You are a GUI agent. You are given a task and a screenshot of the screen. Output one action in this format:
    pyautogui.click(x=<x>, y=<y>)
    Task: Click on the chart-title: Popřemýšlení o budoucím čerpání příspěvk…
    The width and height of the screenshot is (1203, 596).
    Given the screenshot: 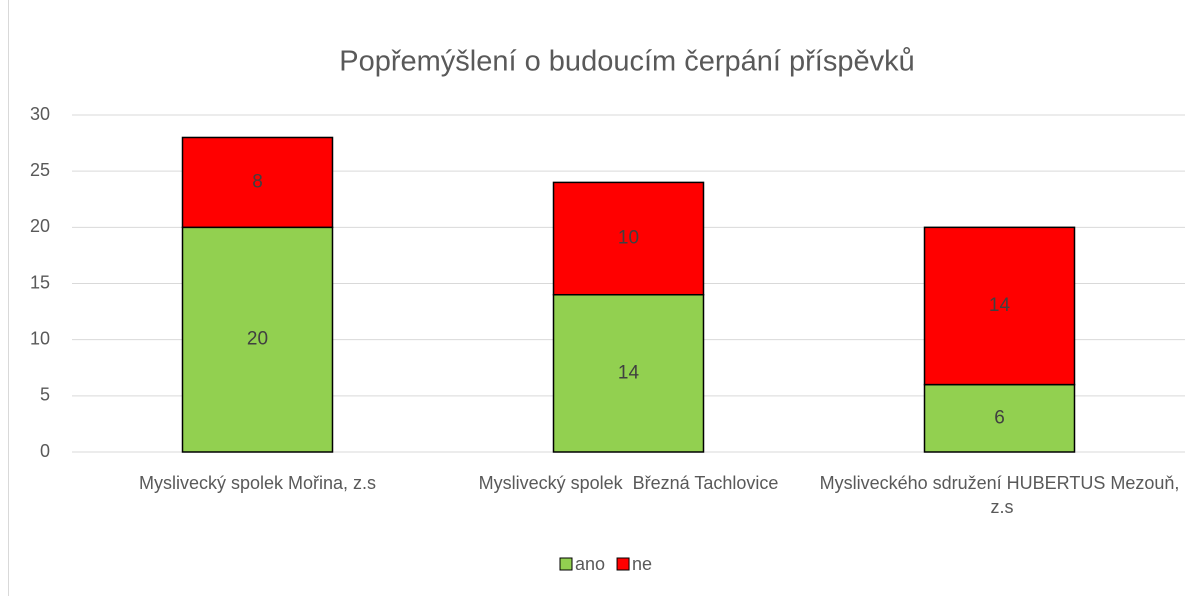 What is the action you would take?
    pyautogui.click(x=626, y=62)
    